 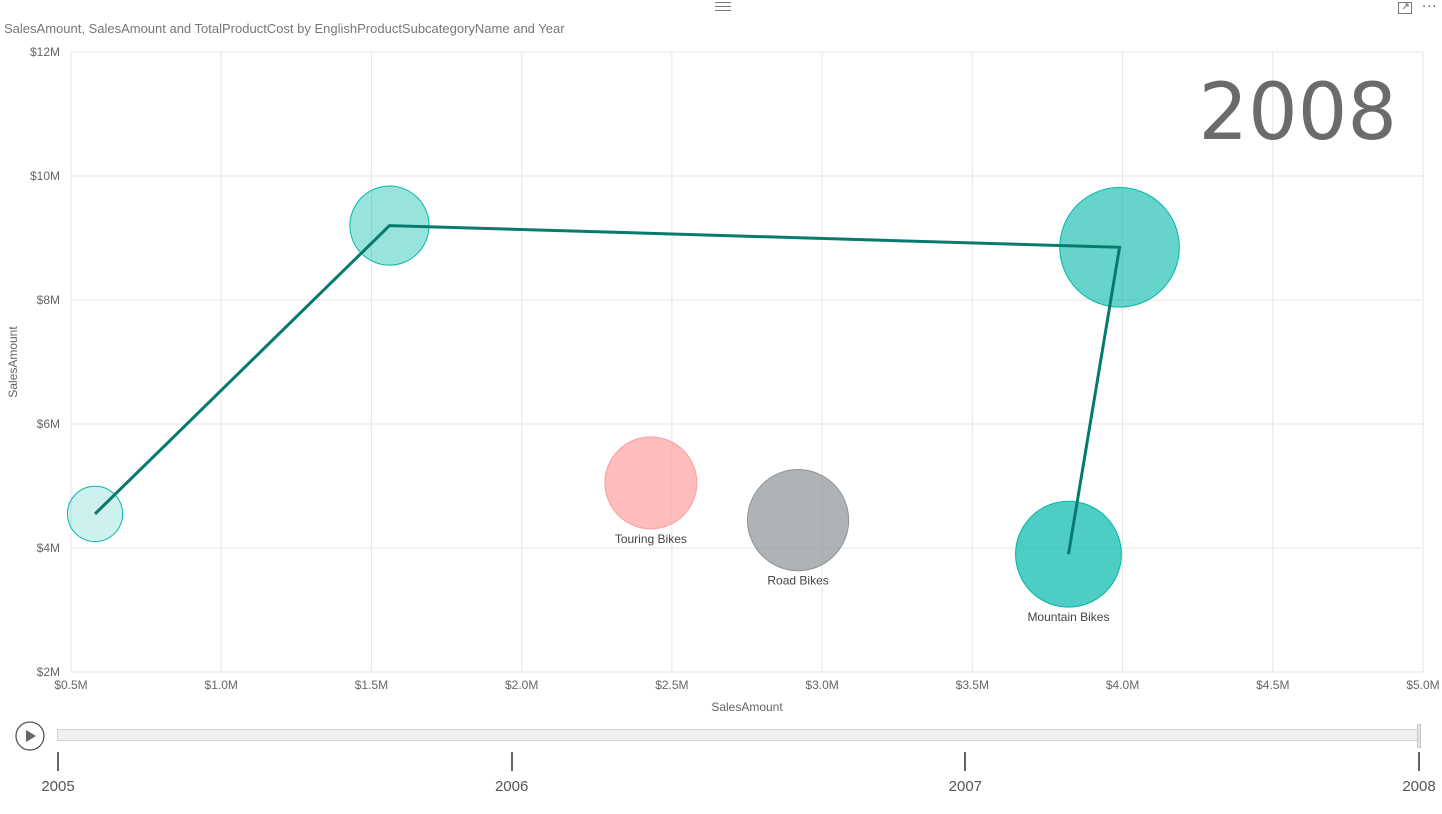 I want to click on x-tick-label: $1.0M, so click(x=221, y=685).